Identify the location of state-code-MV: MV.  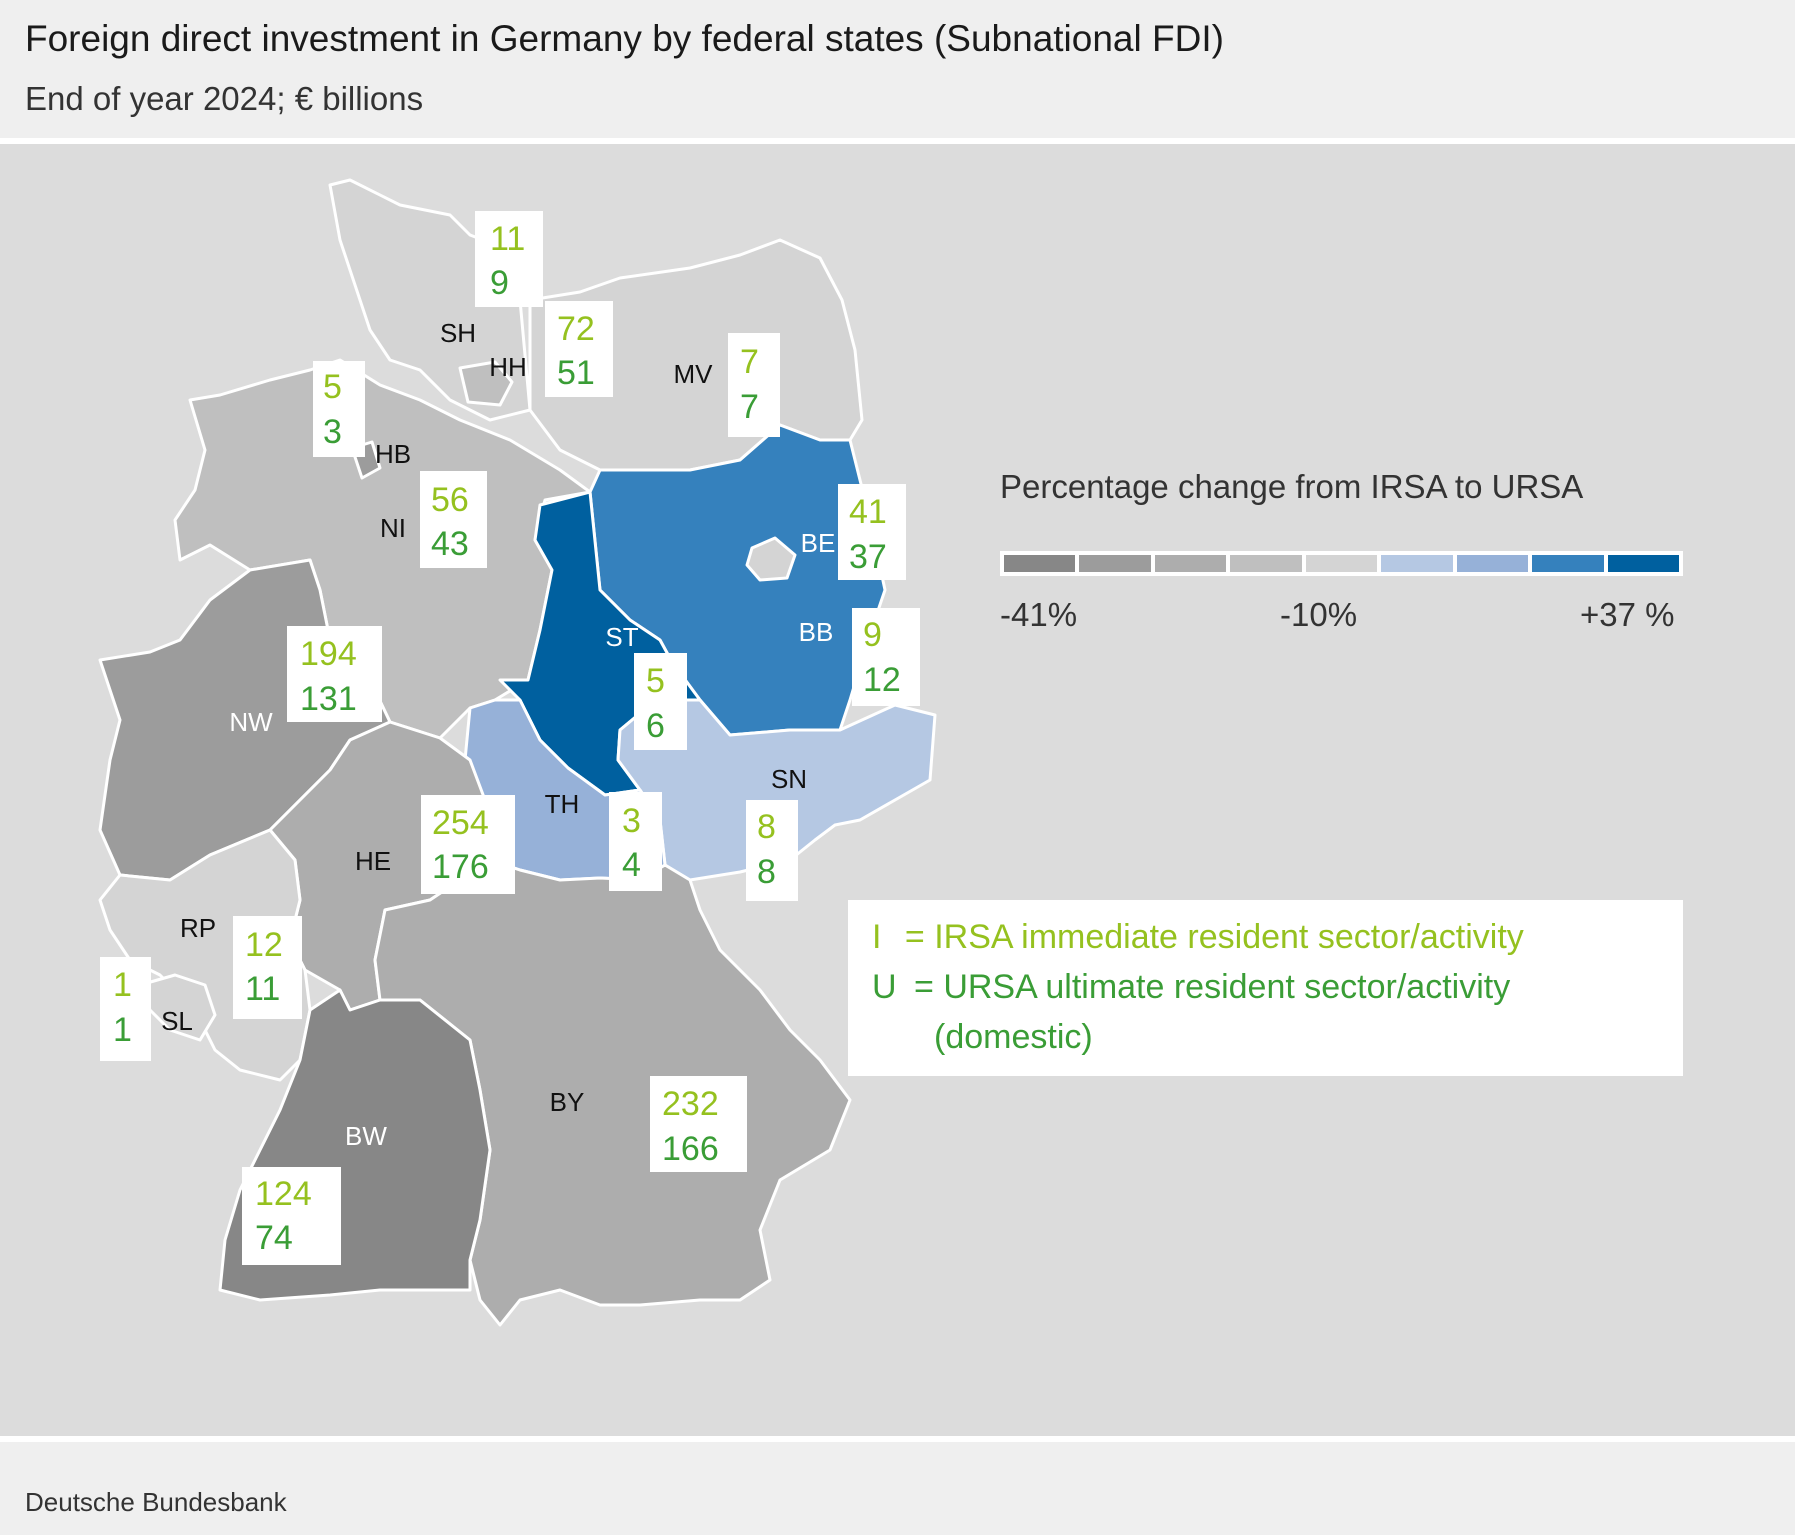
(694, 374).